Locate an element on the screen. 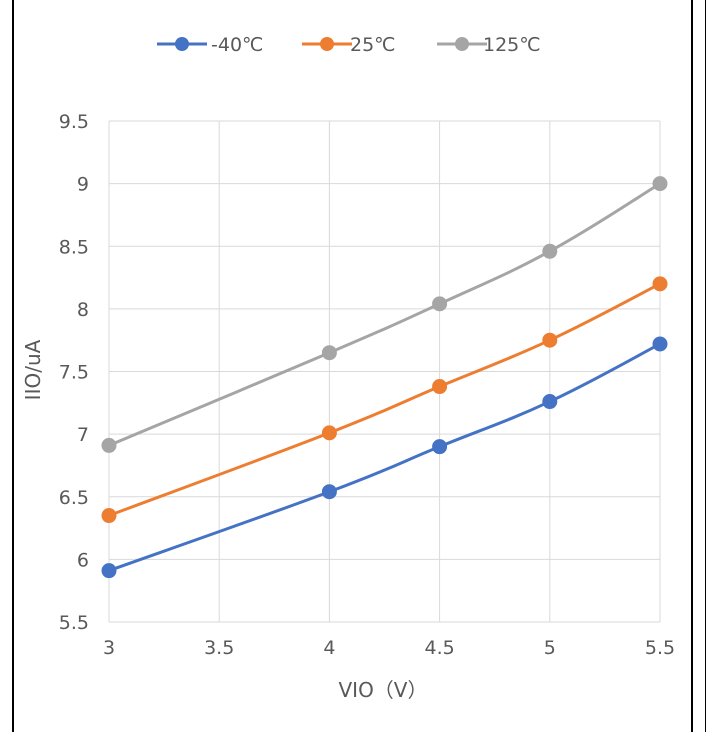 This screenshot has width=711, height=732. y-tick-labels: 5.5 6 6.5 7 7.5 8 8.5 9 9.5 is located at coordinates (74, 372).